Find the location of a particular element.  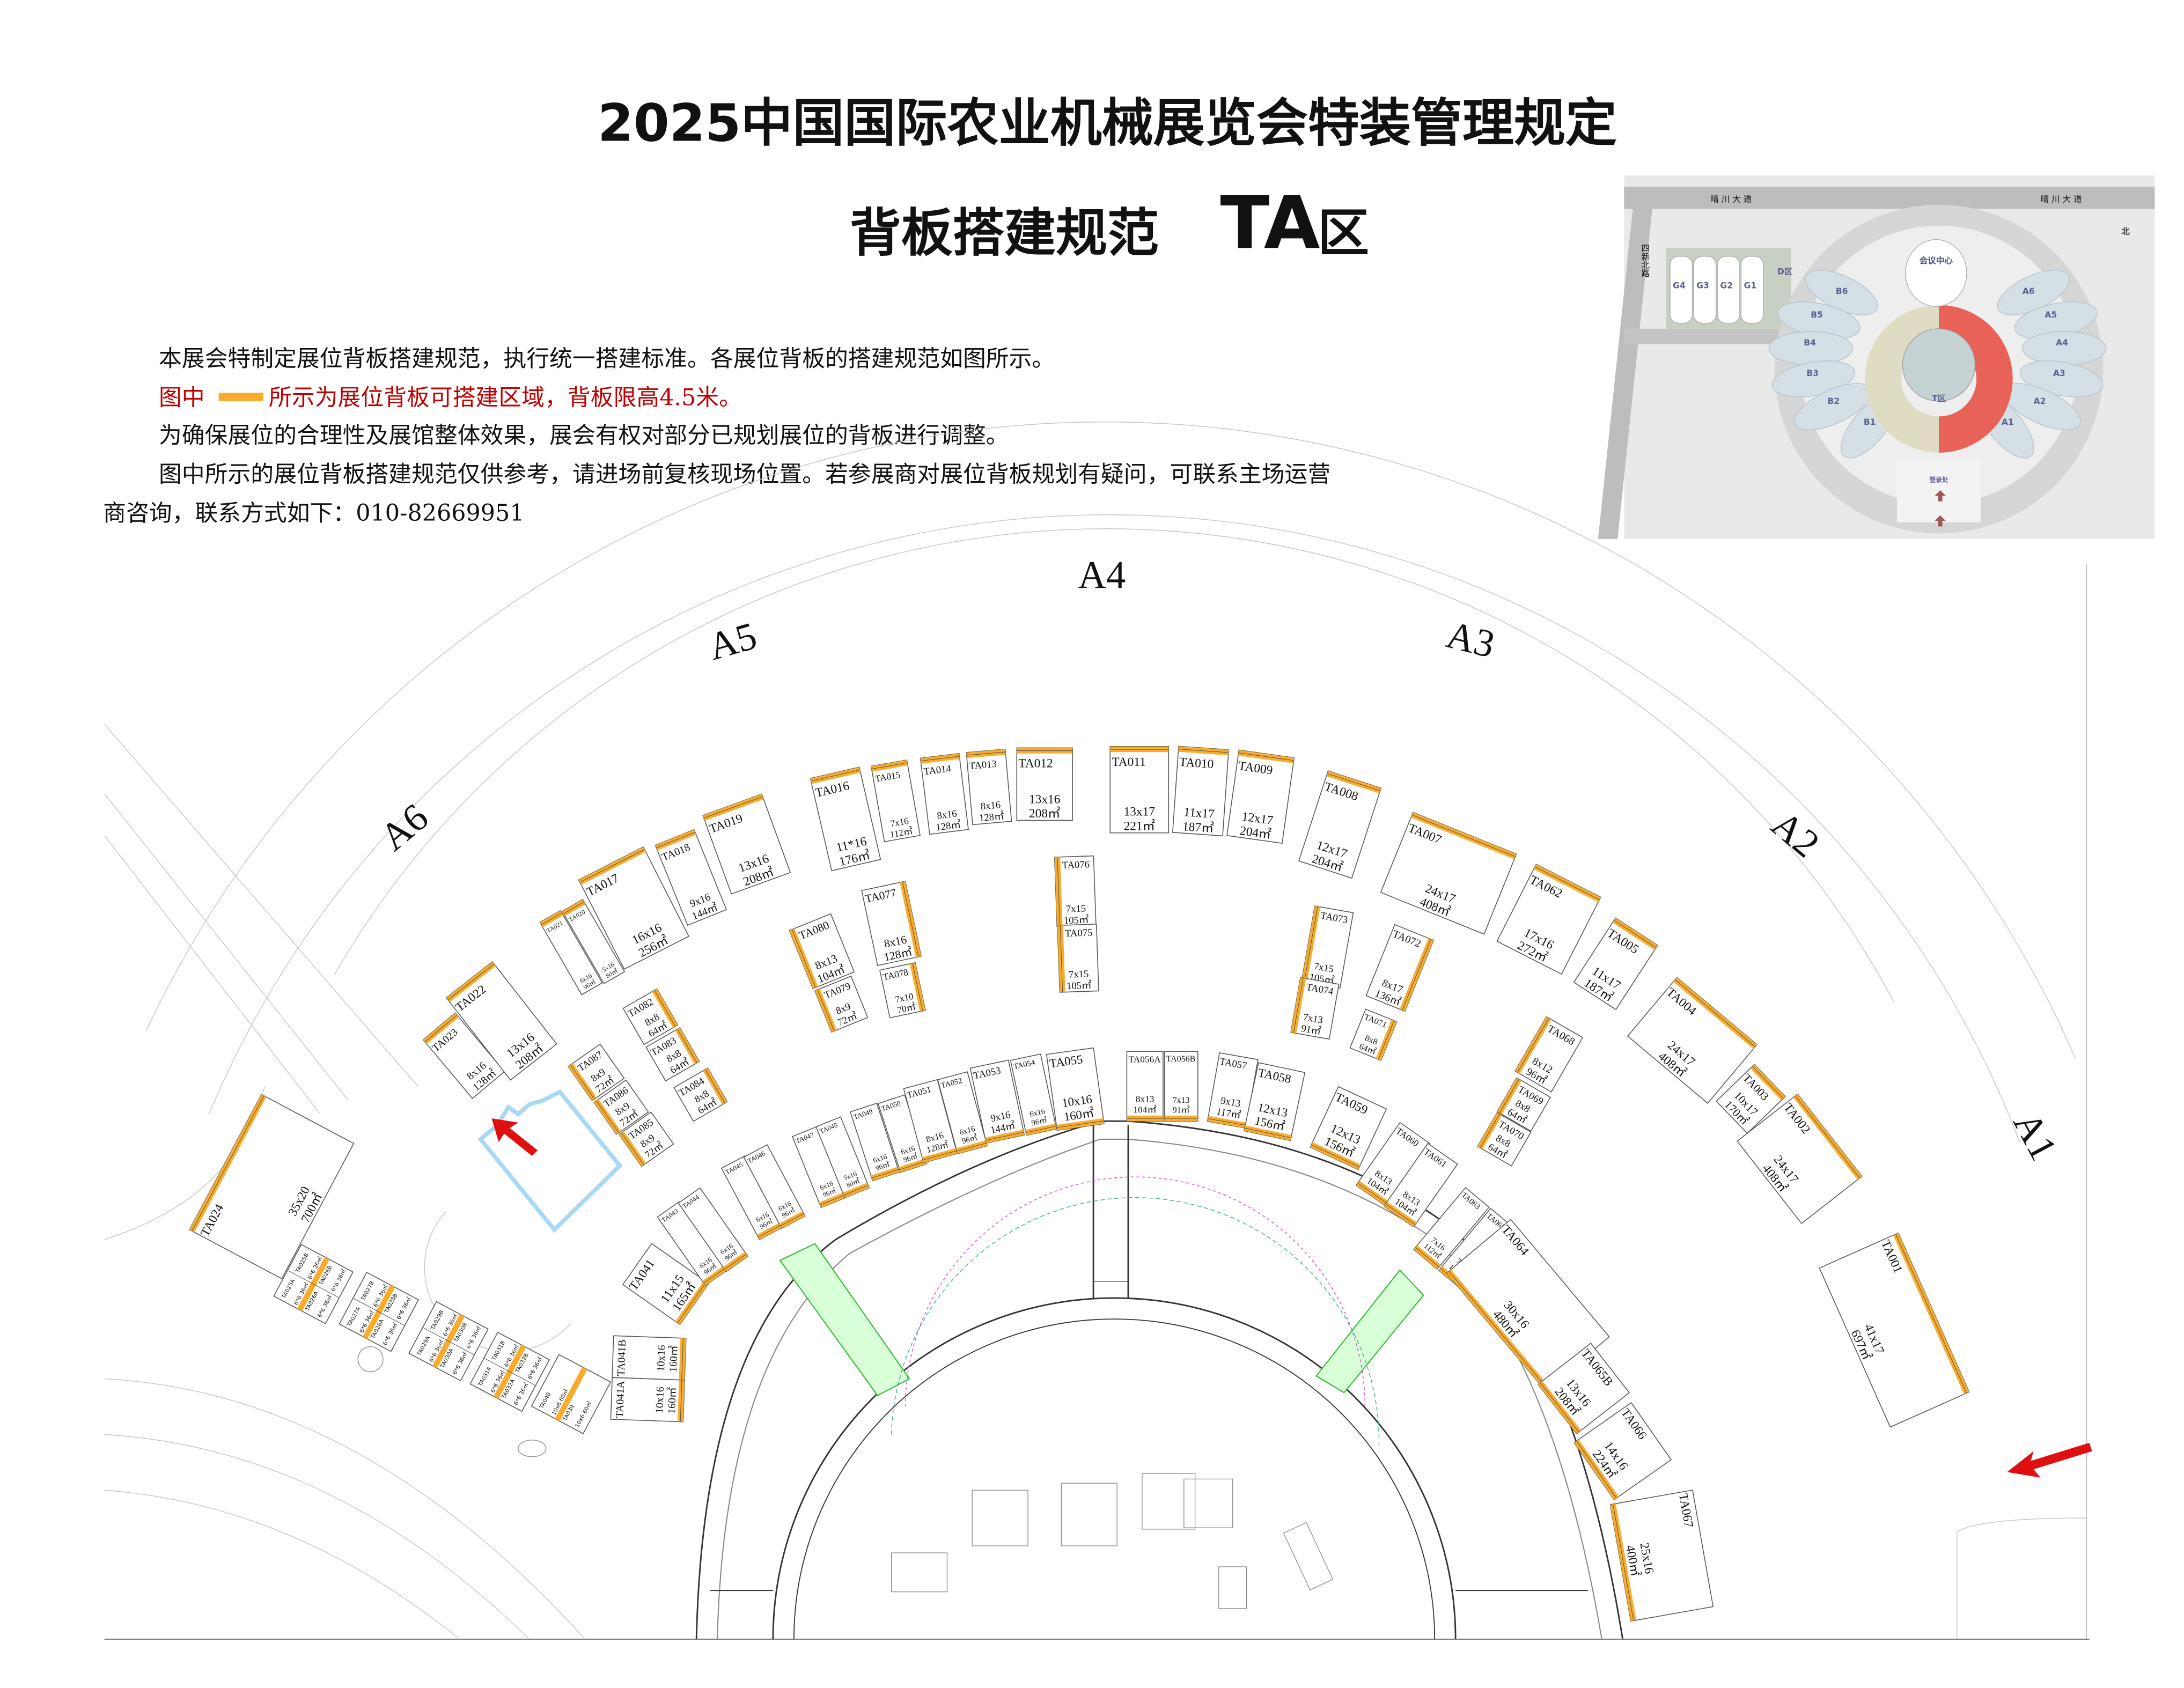

booth-dimensions: 8x16 is located at coordinates (991, 805).